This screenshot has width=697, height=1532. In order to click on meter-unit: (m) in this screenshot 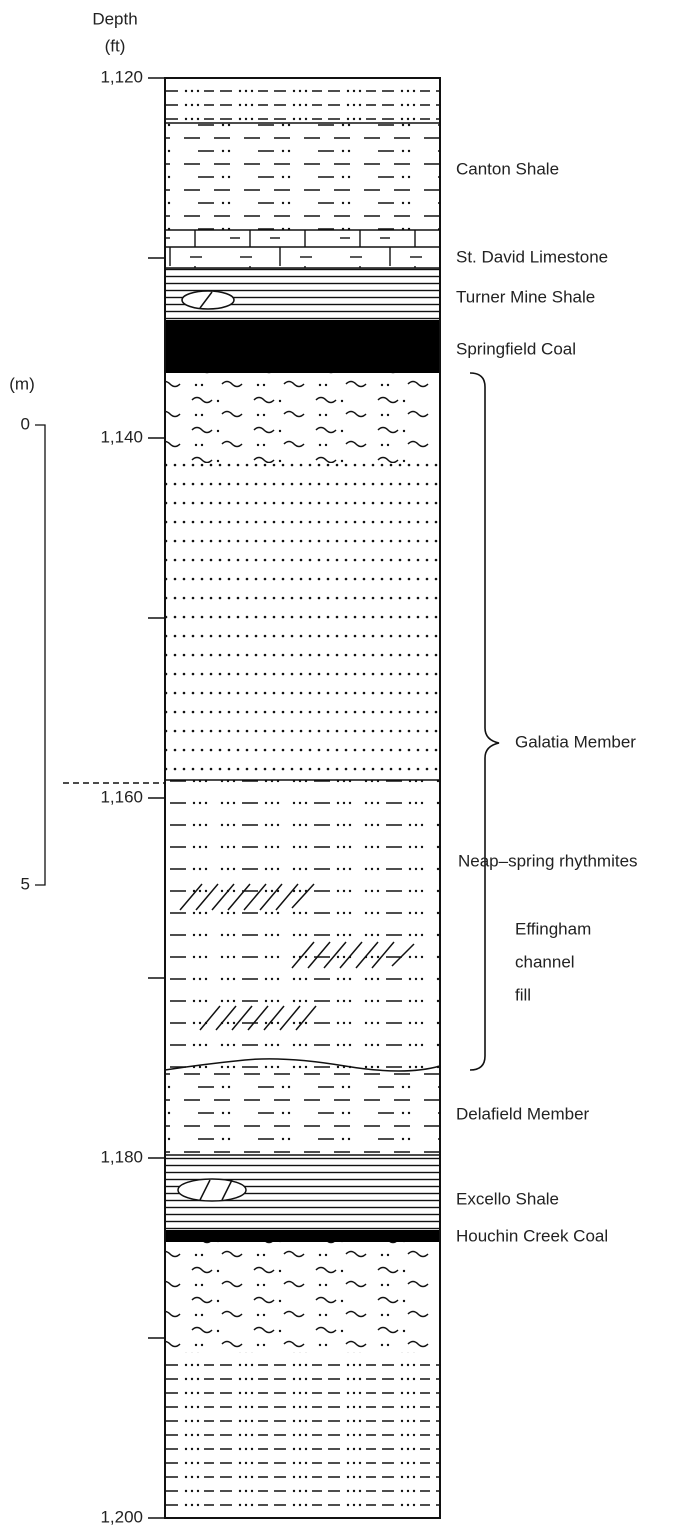, I will do `click(21, 383)`.